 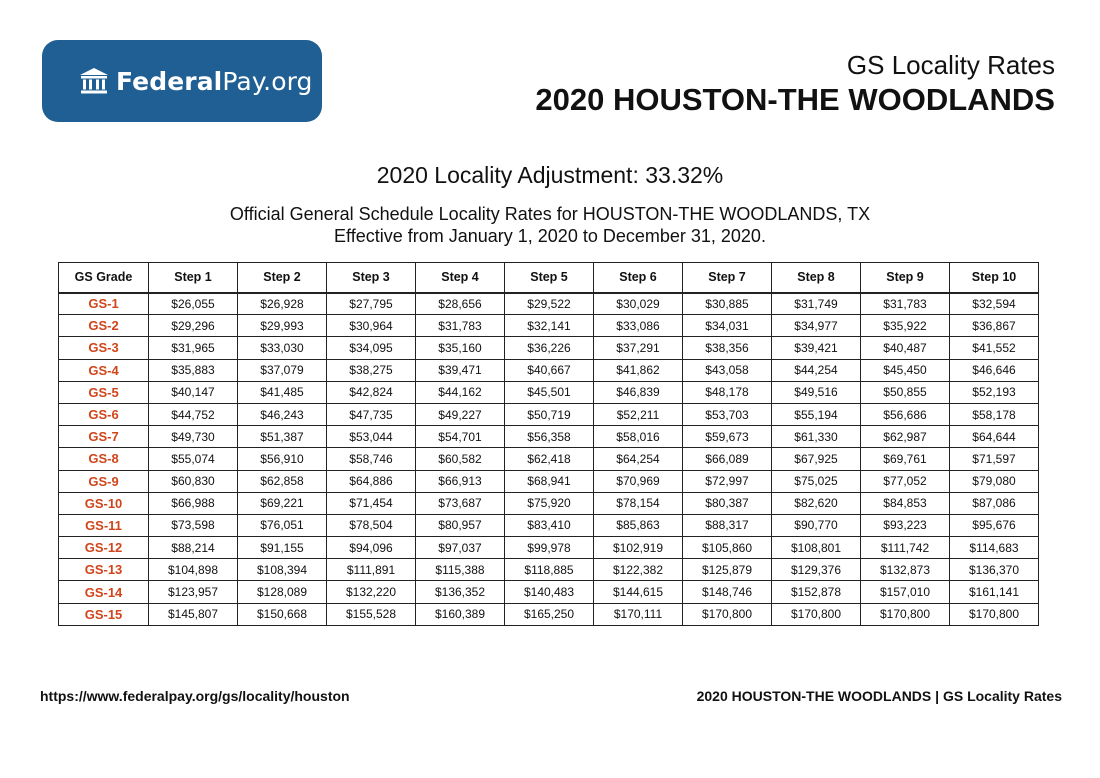 I want to click on rate-cell: $44,254, so click(x=816, y=370).